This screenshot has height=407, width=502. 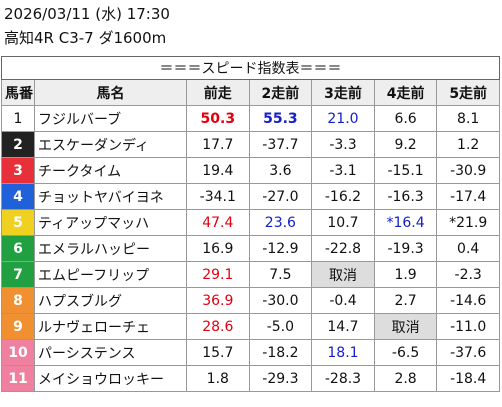 What do you see at coordinates (280, 326) in the screenshot?
I see `speed-index: -5.0` at bounding box center [280, 326].